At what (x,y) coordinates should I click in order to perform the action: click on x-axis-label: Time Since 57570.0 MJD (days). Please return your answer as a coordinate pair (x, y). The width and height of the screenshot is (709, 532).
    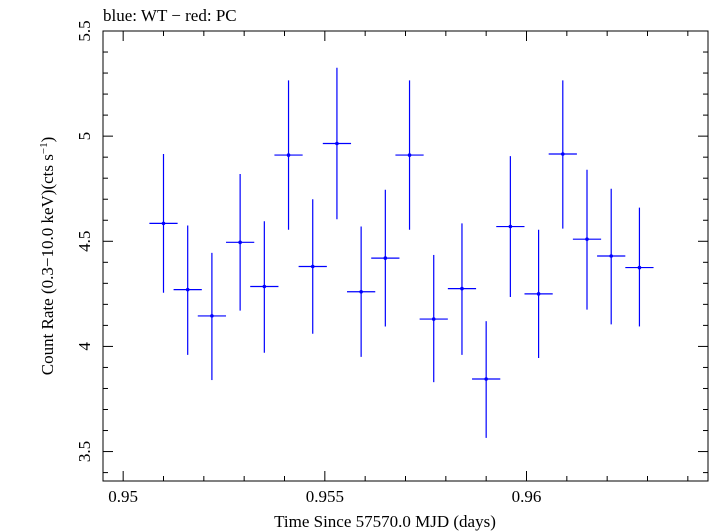
    Looking at the image, I should click on (385, 521).